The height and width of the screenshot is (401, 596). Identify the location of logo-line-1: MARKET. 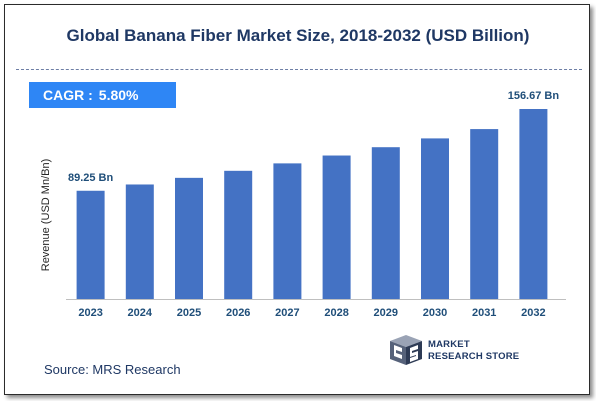
(449, 344).